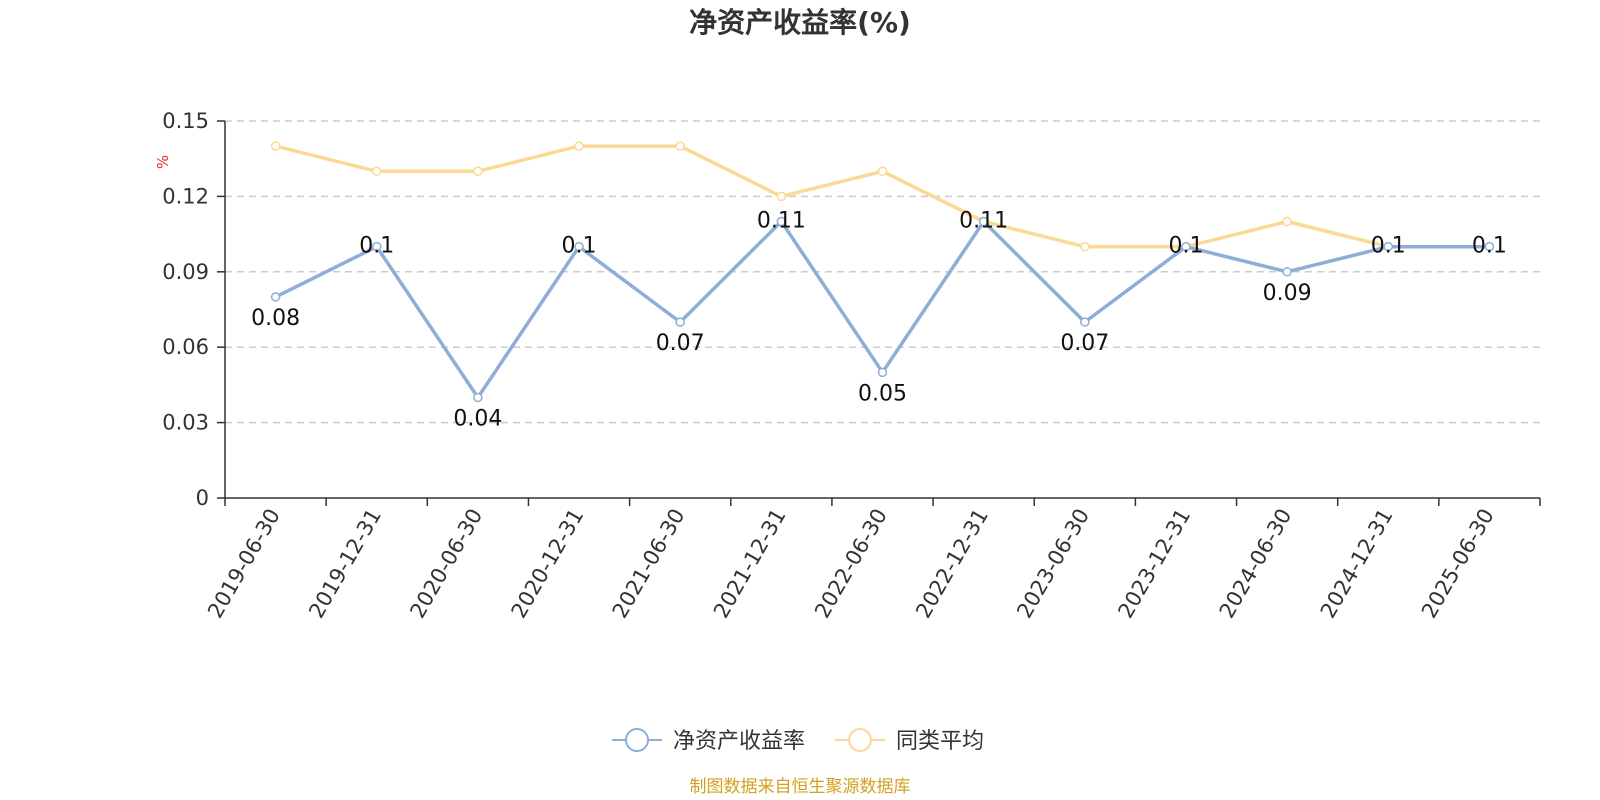  What do you see at coordinates (193, 309) in the screenshot?
I see `y-axis-ticks: 0 0.03 0.06 0.09 0.12 0.15` at bounding box center [193, 309].